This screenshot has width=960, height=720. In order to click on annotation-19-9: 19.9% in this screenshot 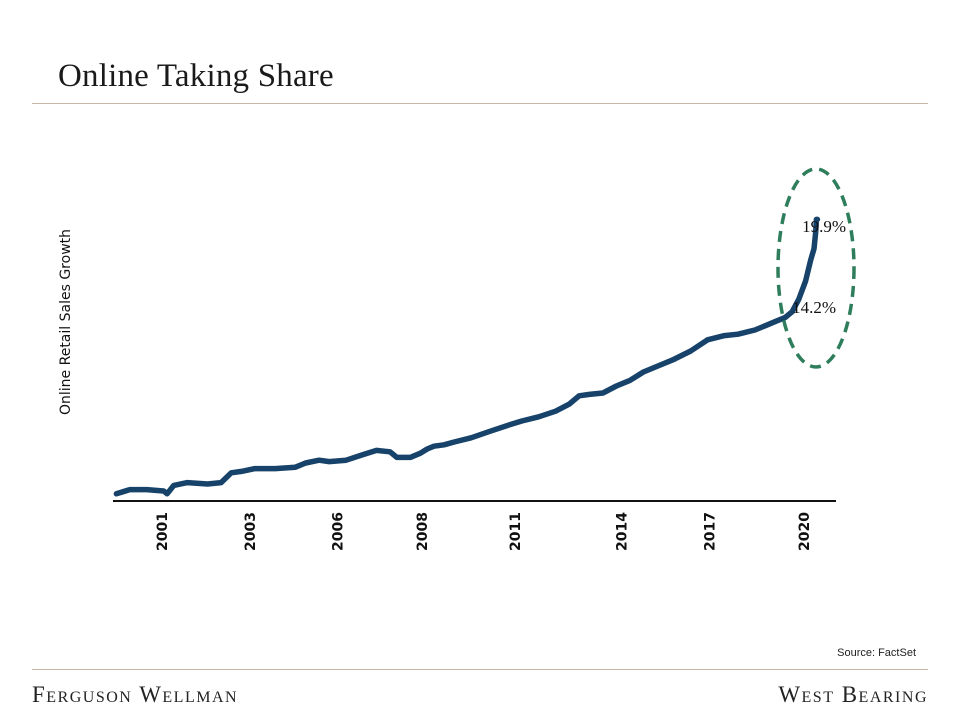, I will do `click(824, 226)`.